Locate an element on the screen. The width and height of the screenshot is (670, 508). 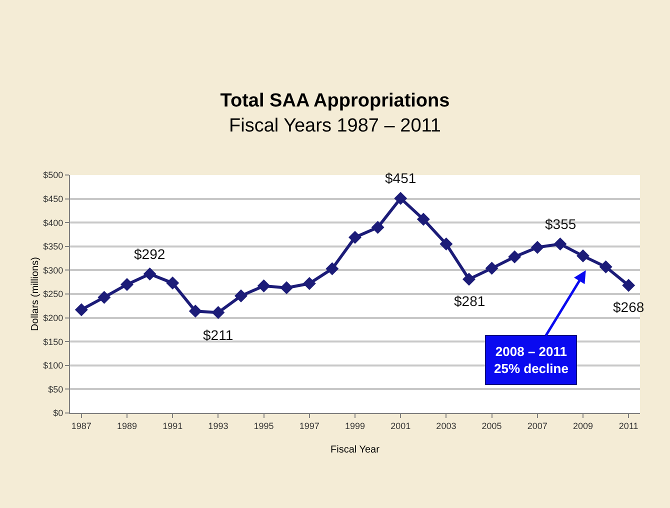
y-tick-label: $50 is located at coordinates (56, 389).